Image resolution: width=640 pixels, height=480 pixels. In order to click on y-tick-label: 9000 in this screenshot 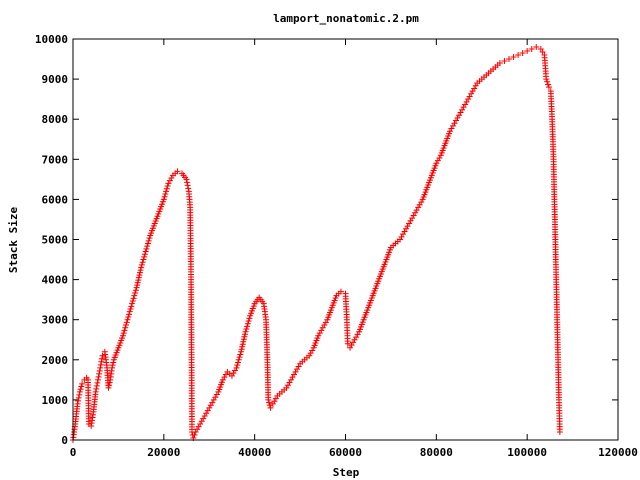, I will do `click(55, 79)`.